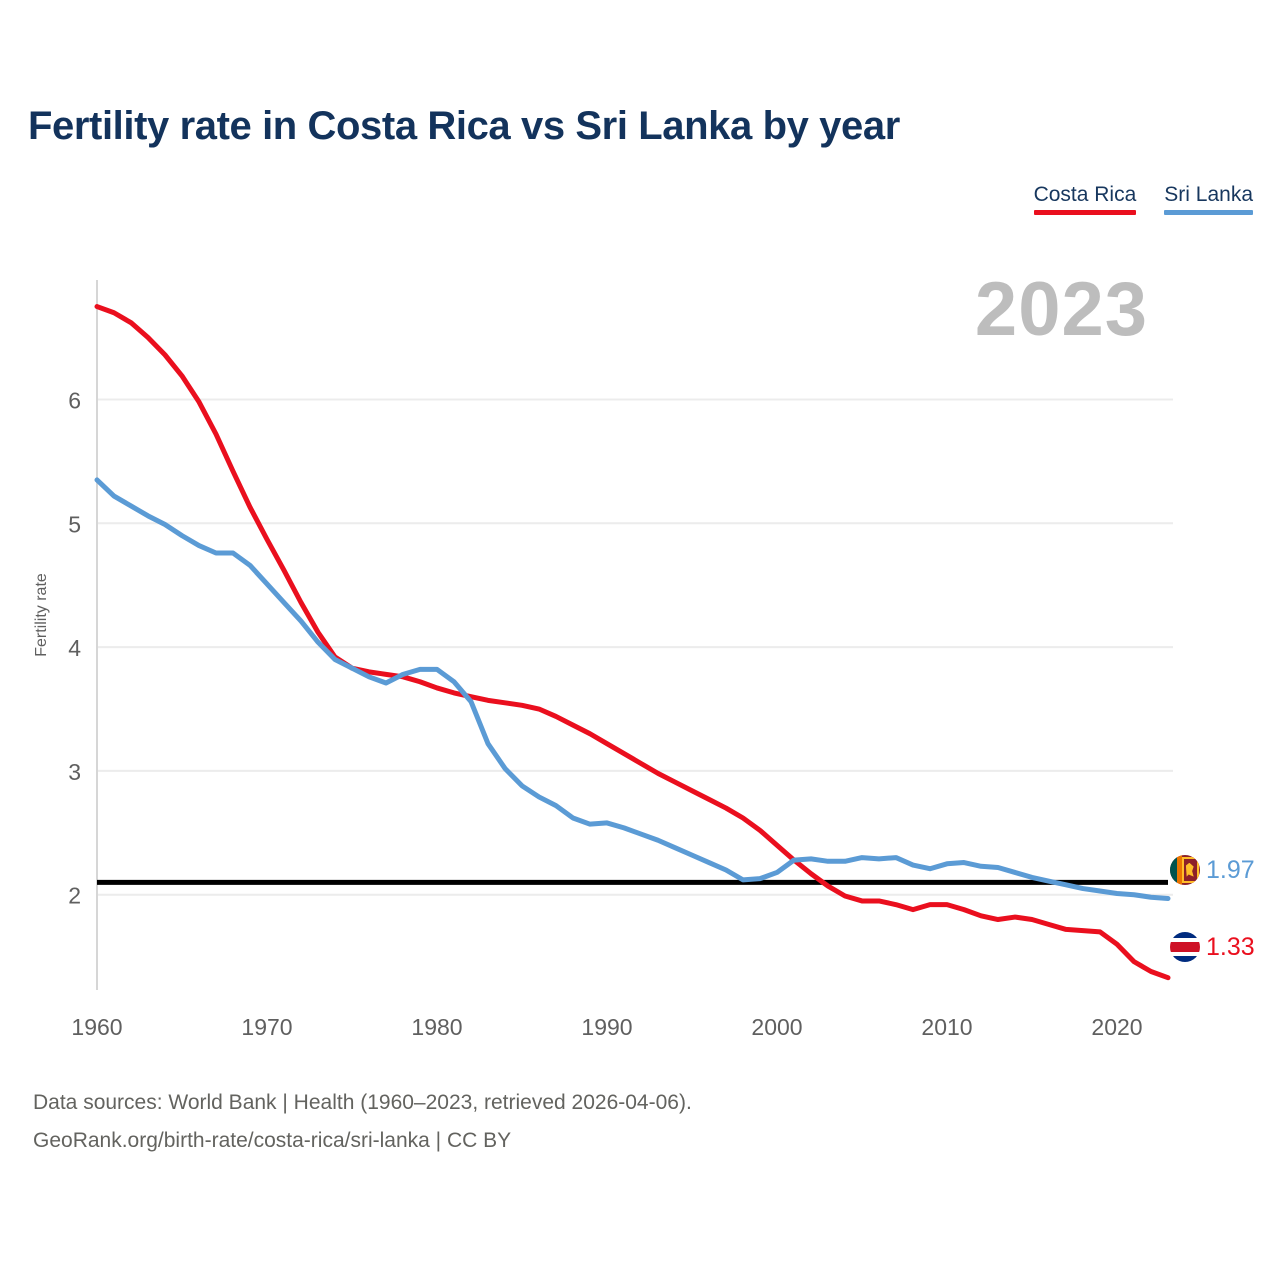 The image size is (1280, 1280). Describe the element at coordinates (74, 524) in the screenshot. I see `y-tick-label: 5` at that location.